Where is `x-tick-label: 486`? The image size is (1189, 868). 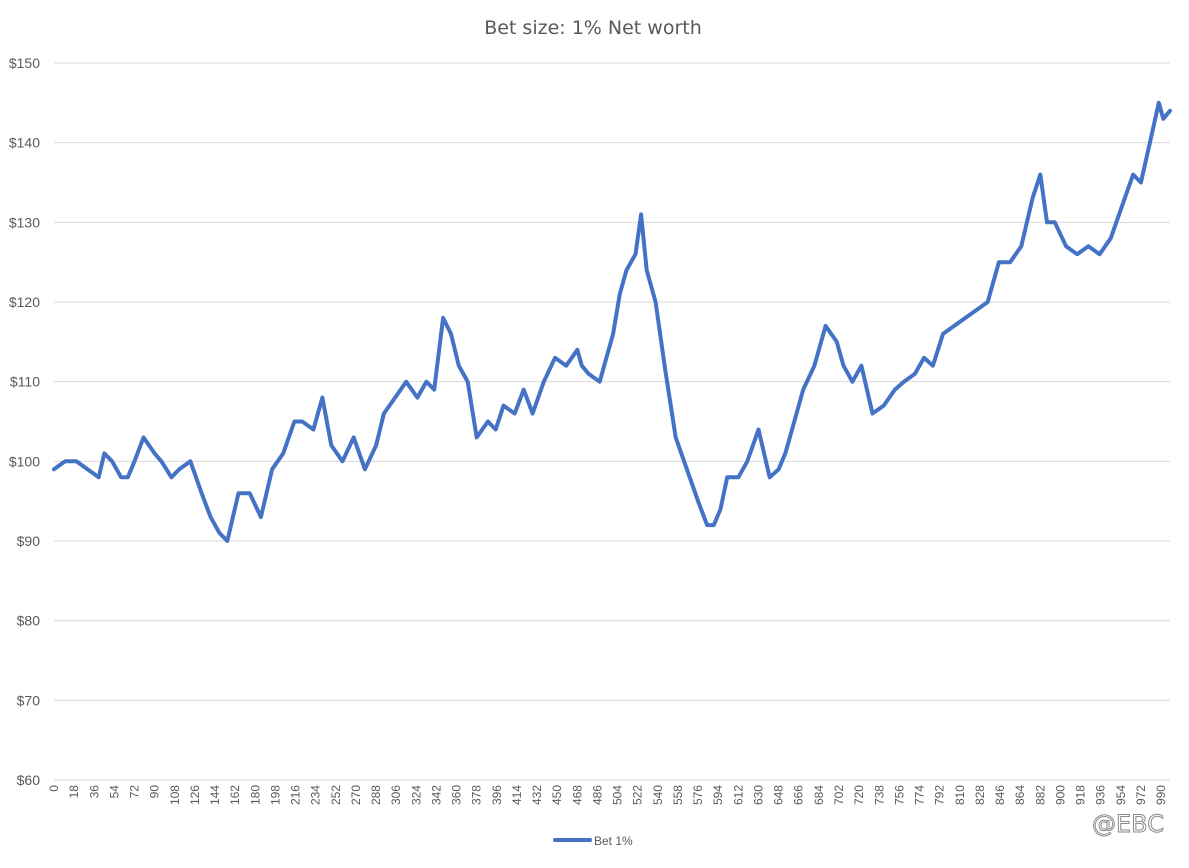 x-tick-label: 486 is located at coordinates (597, 795).